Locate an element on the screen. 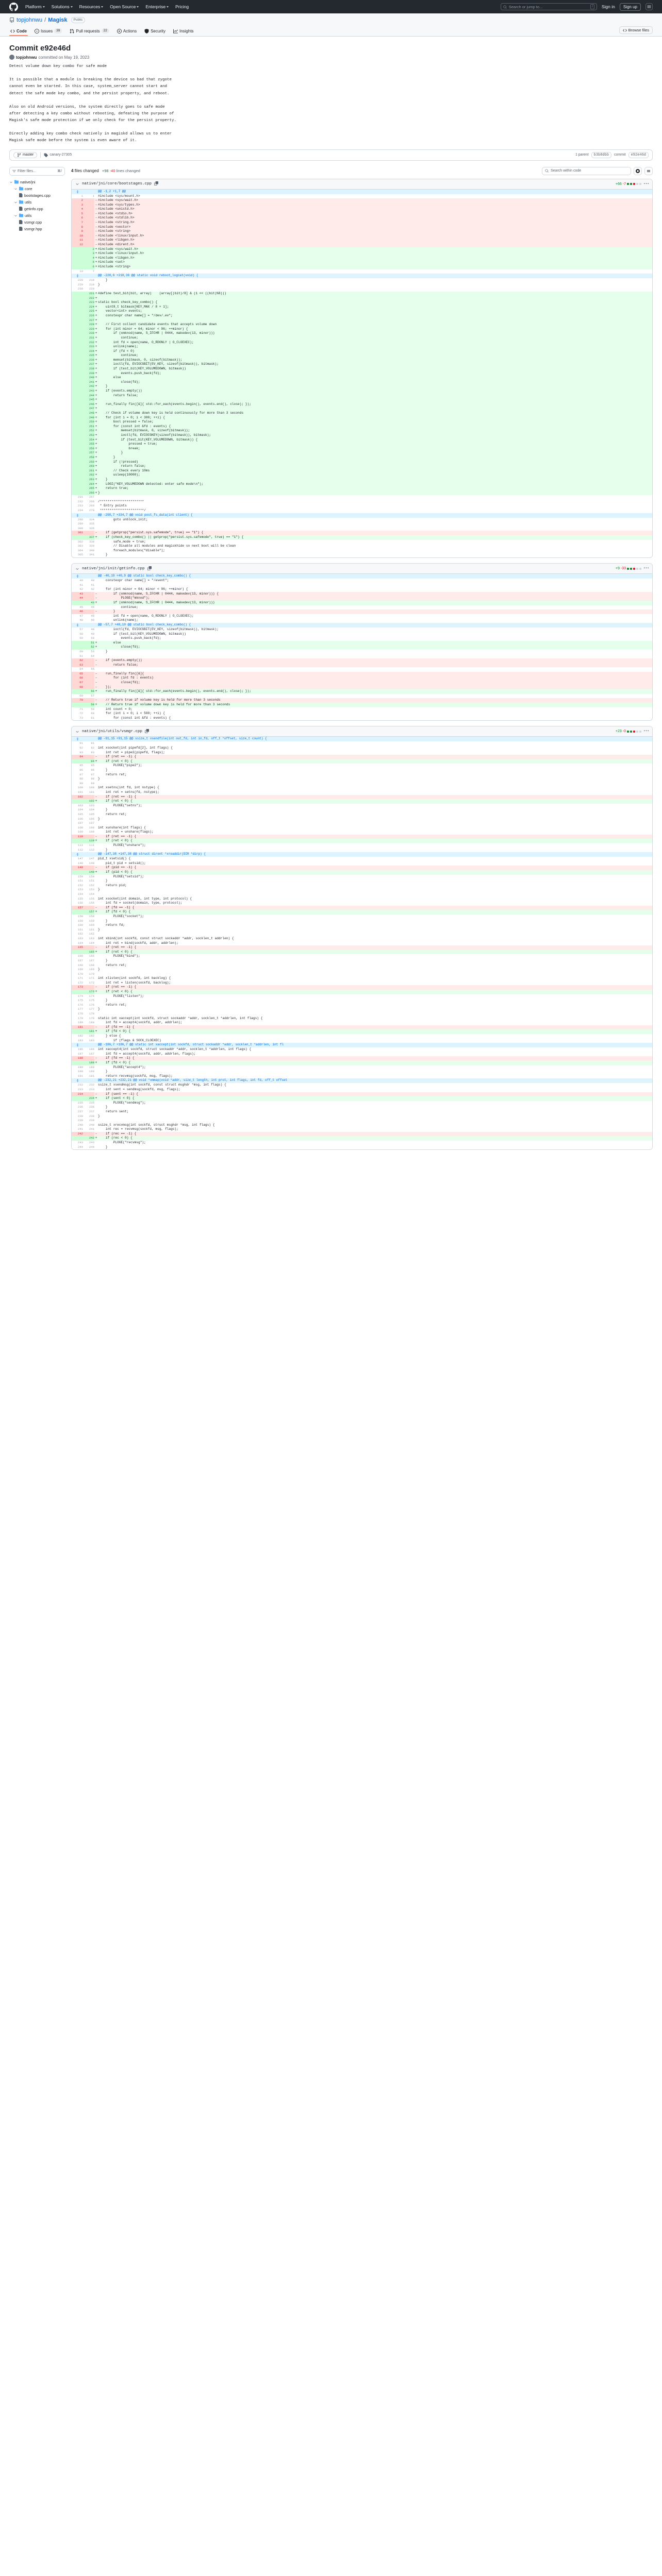 The height and width of the screenshot is (2576, 662). code-line: unlink(name); is located at coordinates (118, 620).